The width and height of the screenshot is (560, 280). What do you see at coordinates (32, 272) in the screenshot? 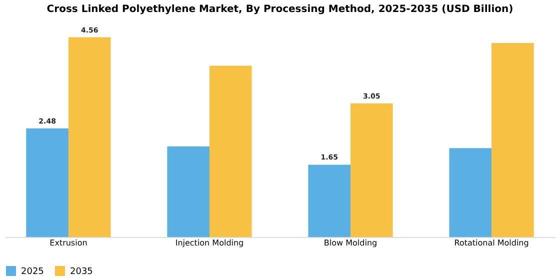
I see `legend-label: 2025` at bounding box center [32, 272].